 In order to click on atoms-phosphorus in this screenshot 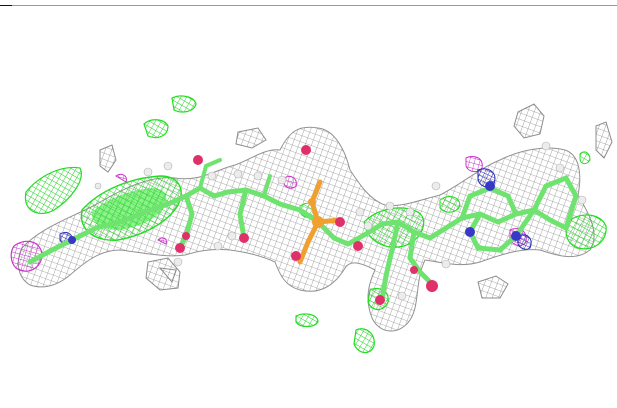, I will do `click(316, 213)`.